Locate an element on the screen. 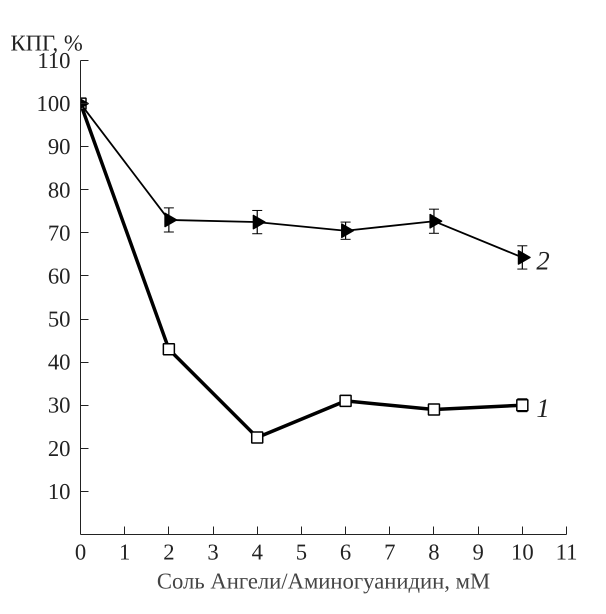 The width and height of the screenshot is (606, 614). x-tick-label: 10 is located at coordinates (522, 552).